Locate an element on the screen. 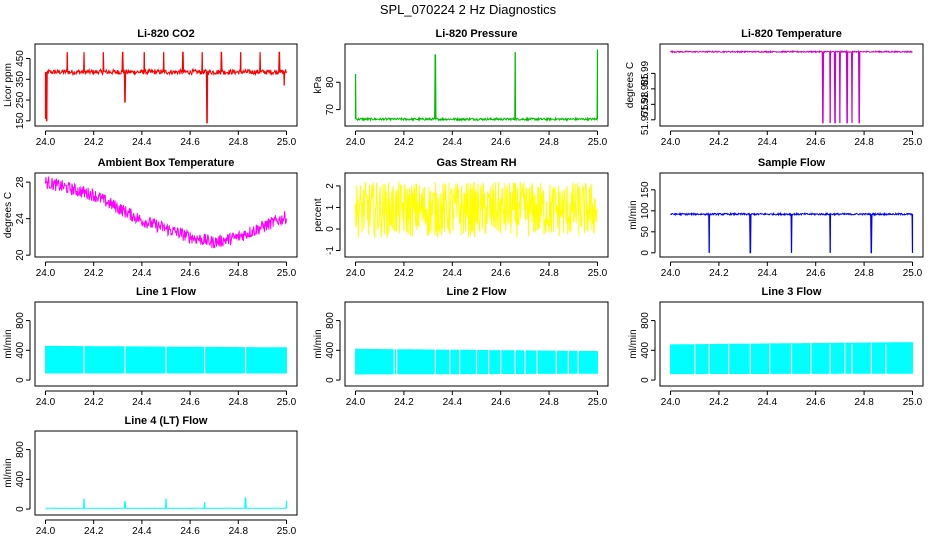 The width and height of the screenshot is (936, 540). y-axis-label: Licor ppm is located at coordinates (8, 85).